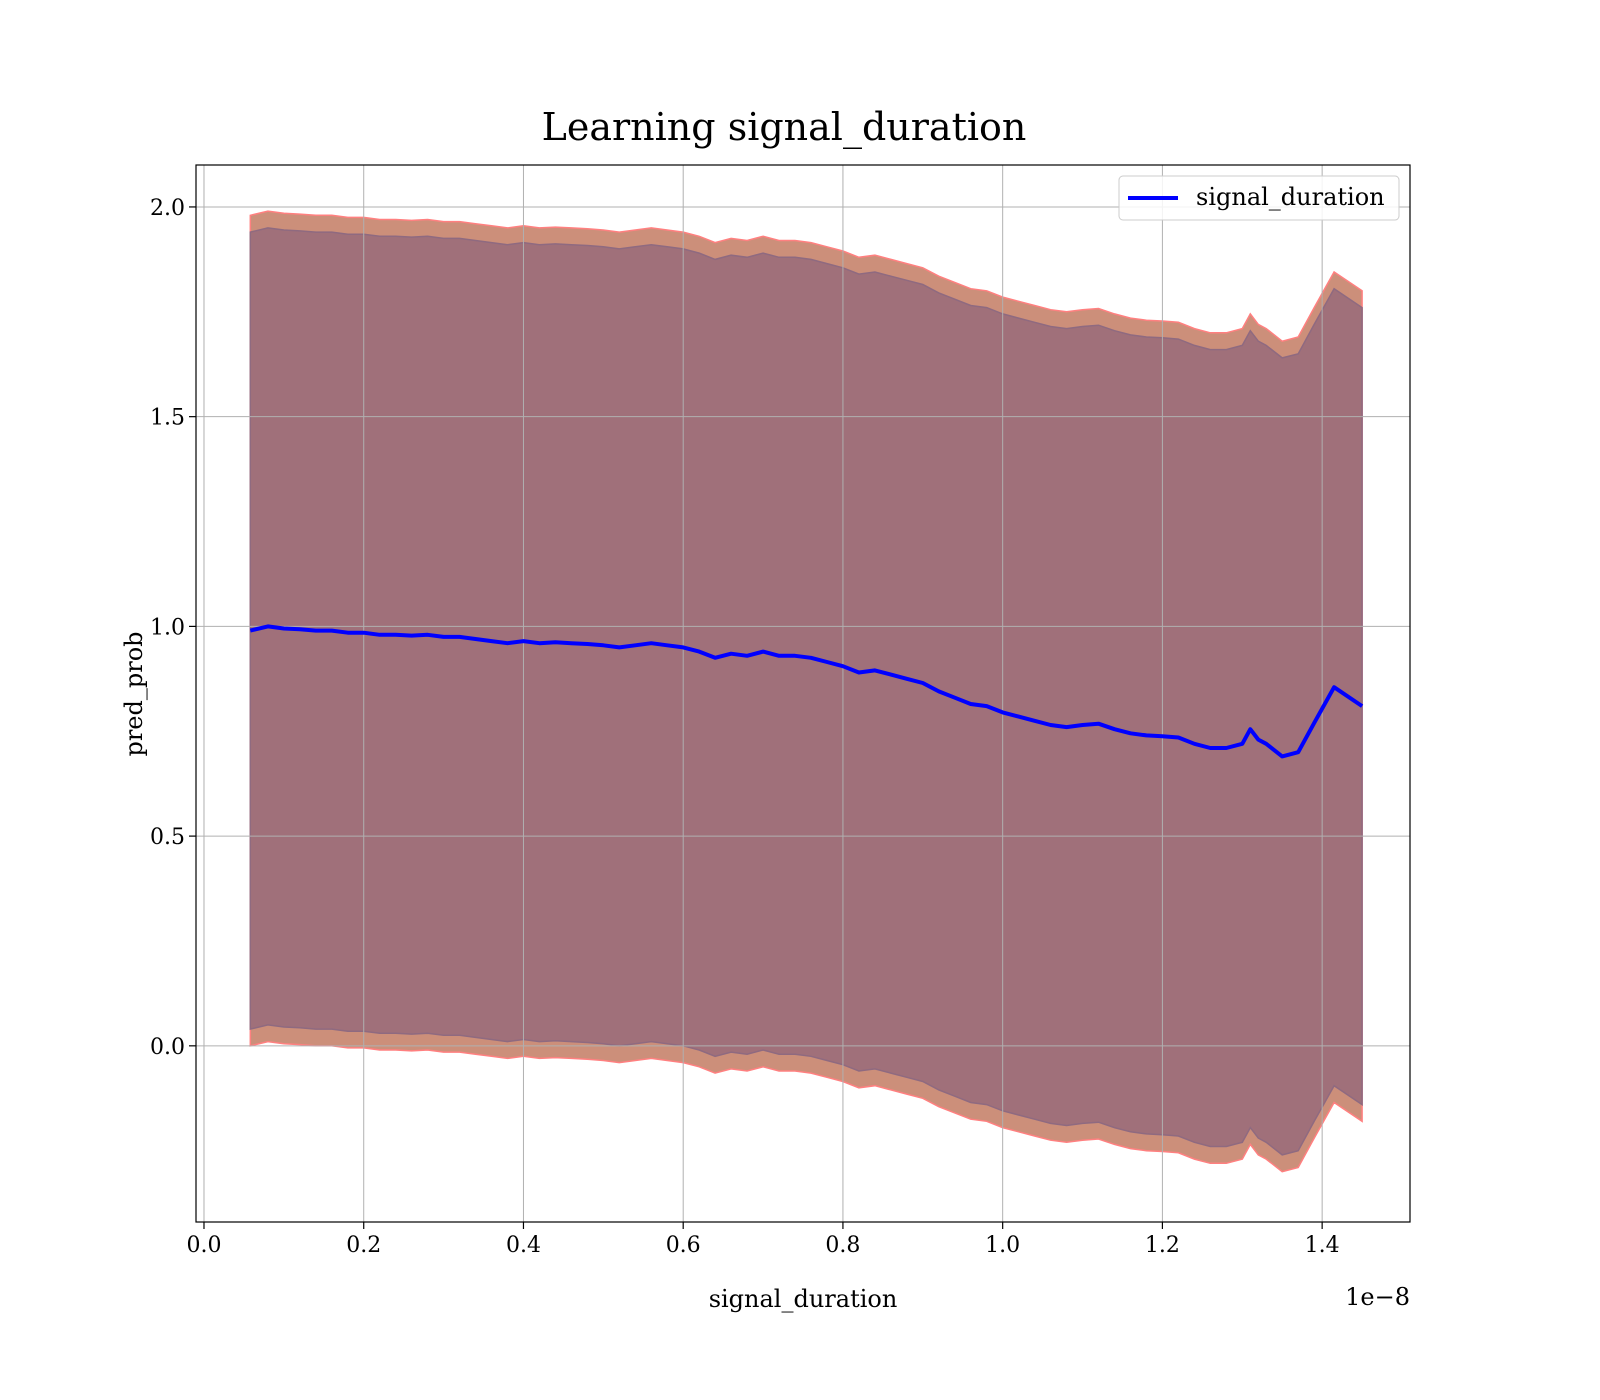  I want to click on x-tick-label-2: 0.4, so click(523, 1245).